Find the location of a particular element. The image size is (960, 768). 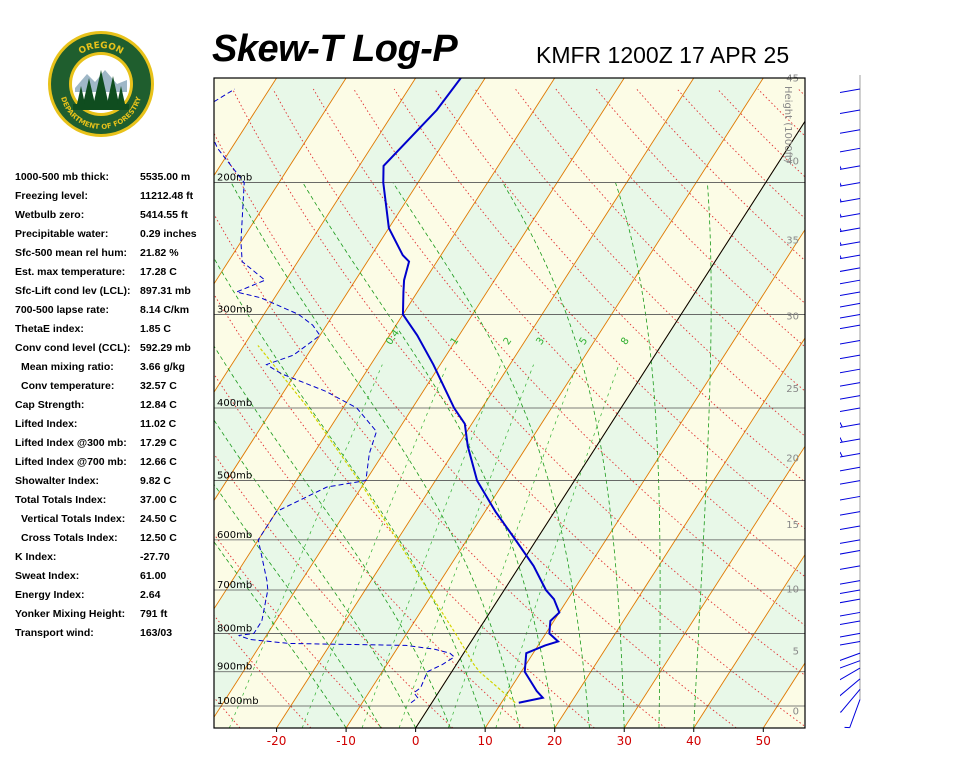

index-row: Conv temperature: 32.57 C is located at coordinates (112, 386).